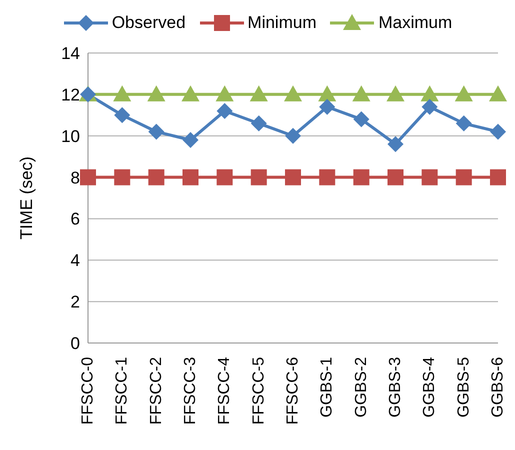 This screenshot has height=450, width=515. Describe the element at coordinates (70, 94) in the screenshot. I see `y-tick-label: 12` at that location.